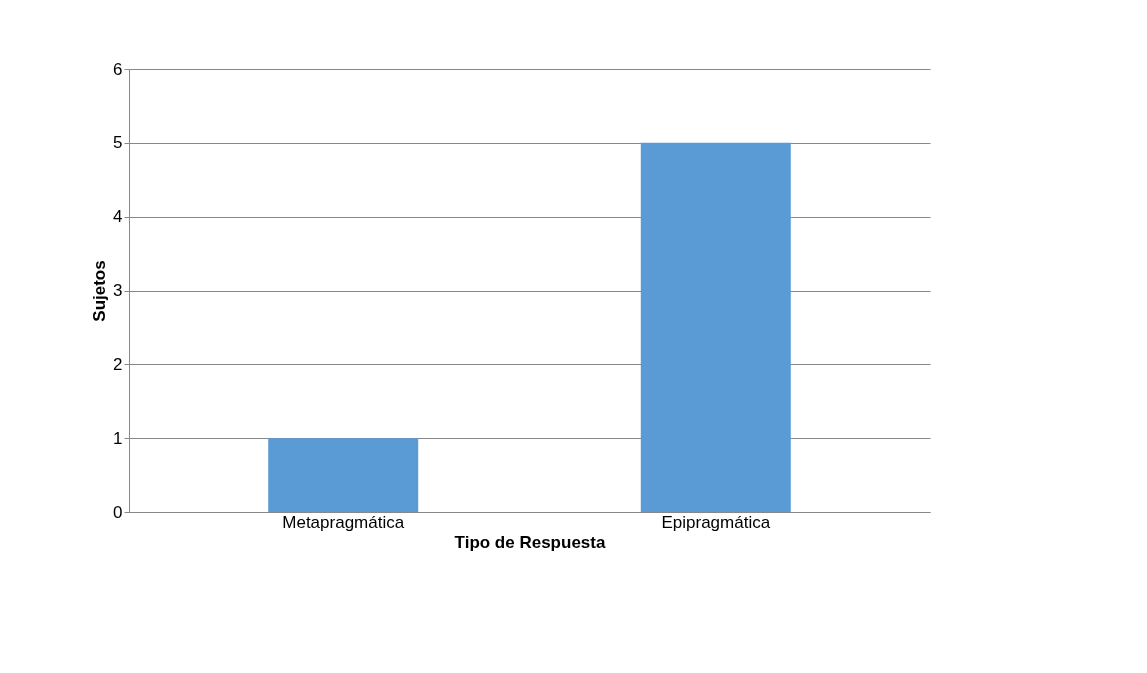 This screenshot has height=673, width=1147. Describe the element at coordinates (100, 291) in the screenshot. I see `y-axis-title: Sujetos` at that location.